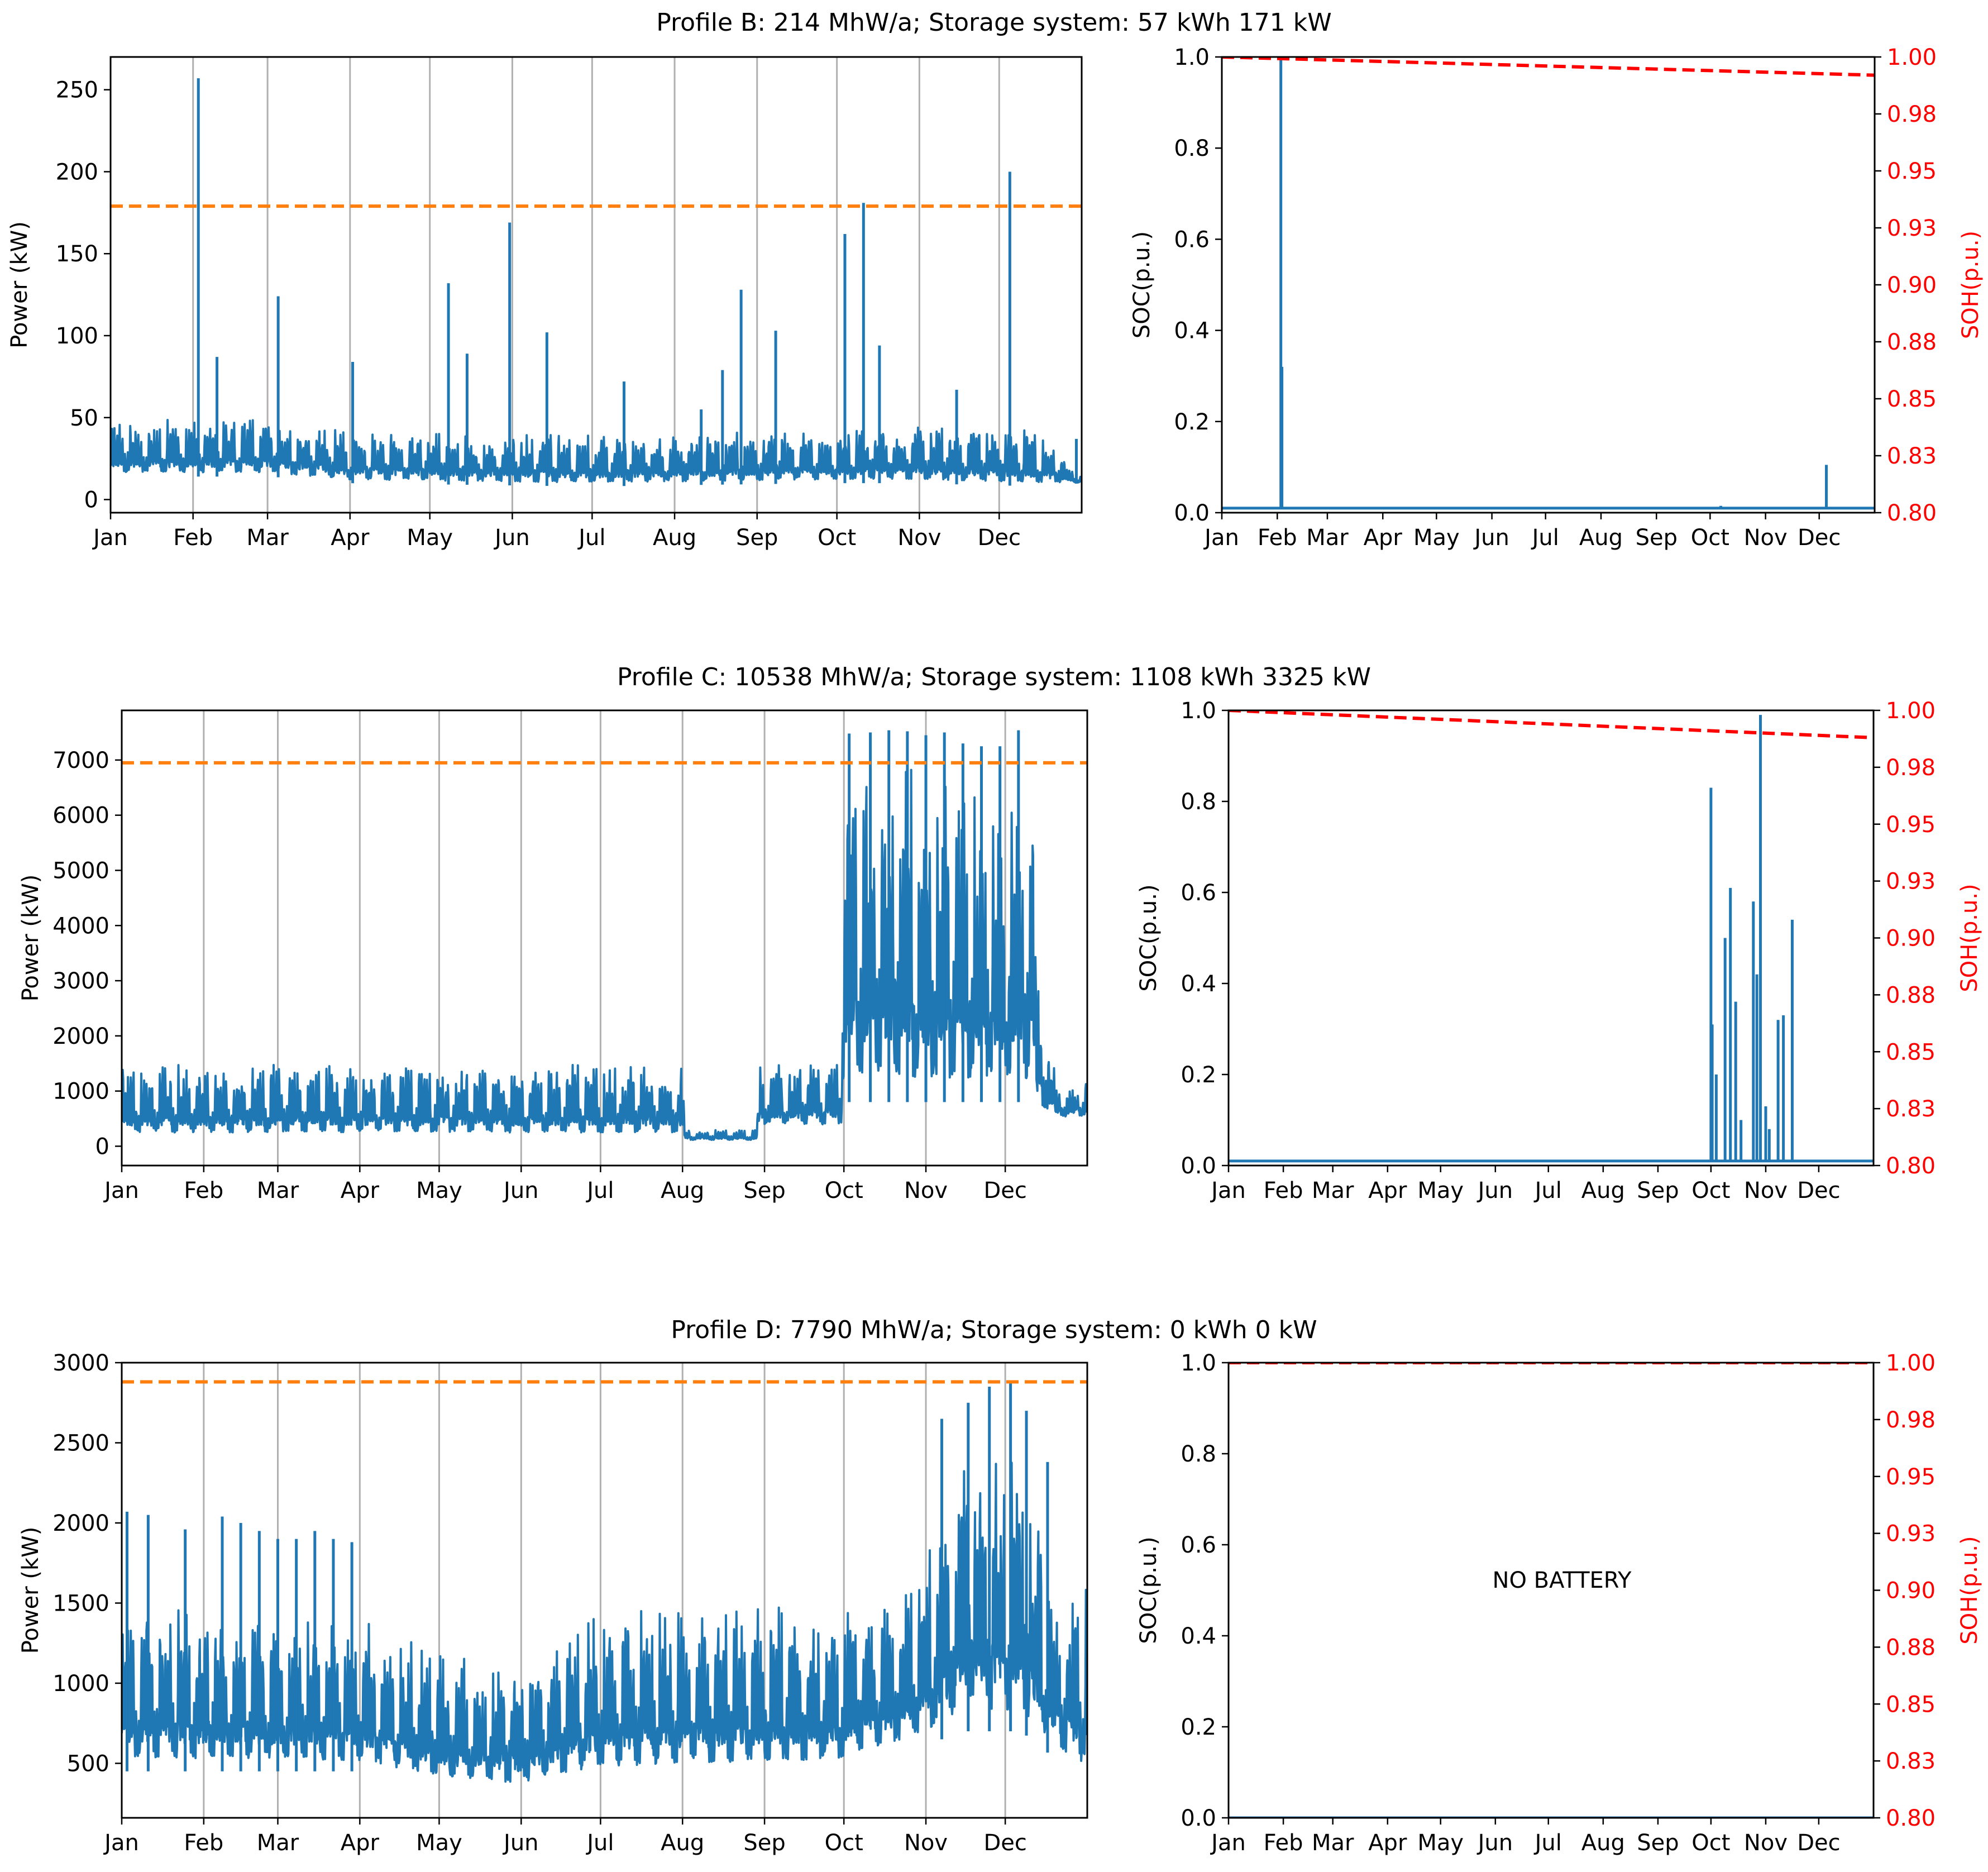  Describe the element at coordinates (77, 90) in the screenshot. I see `ytick-label: 250` at that location.